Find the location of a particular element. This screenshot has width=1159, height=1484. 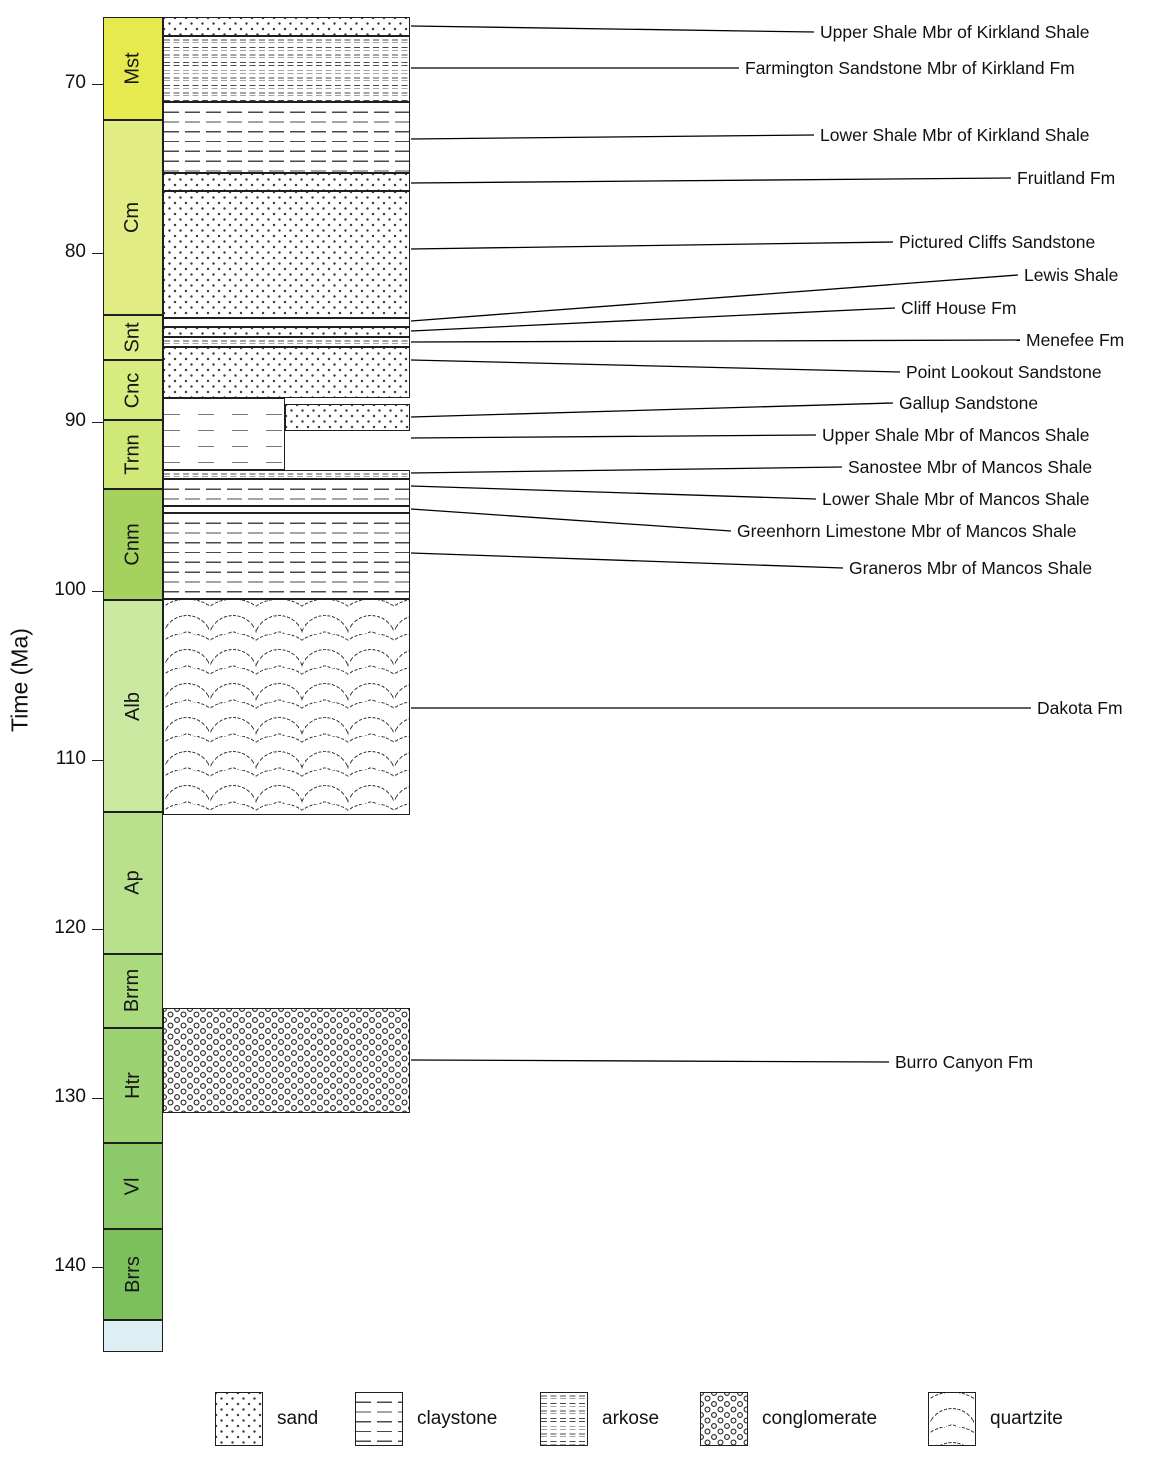

stage-label: Mst is located at coordinates (132, 69).